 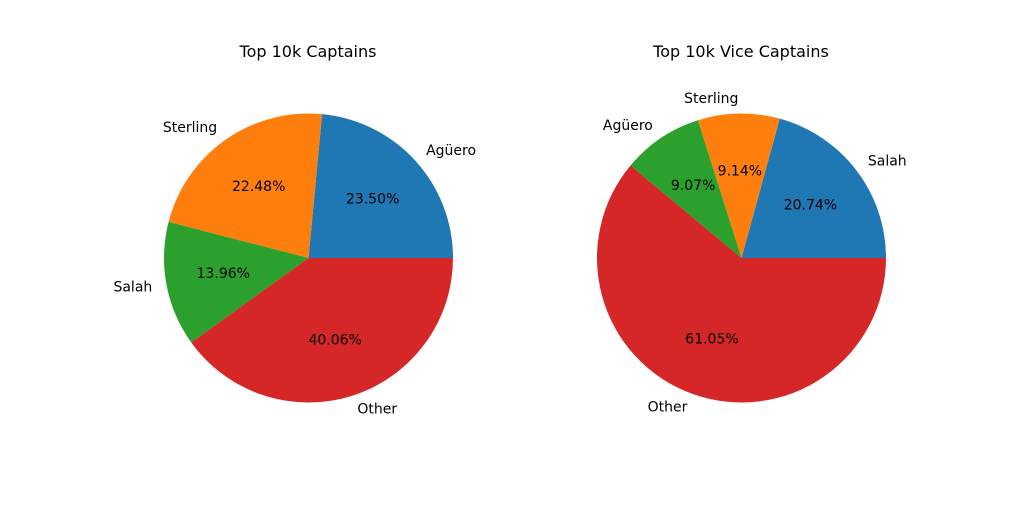 I want to click on vice-captains-slice-aguero, so click(x=686, y=189).